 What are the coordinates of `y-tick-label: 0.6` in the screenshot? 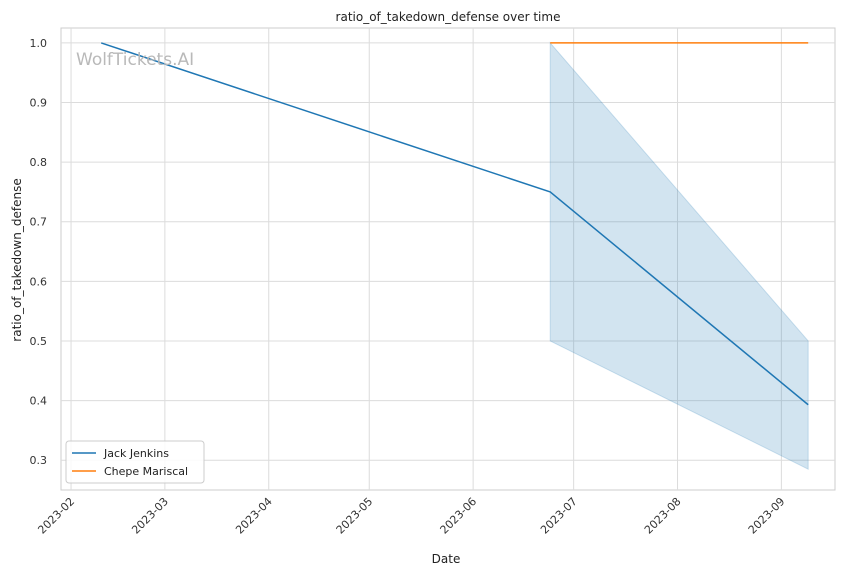 It's located at (39, 281).